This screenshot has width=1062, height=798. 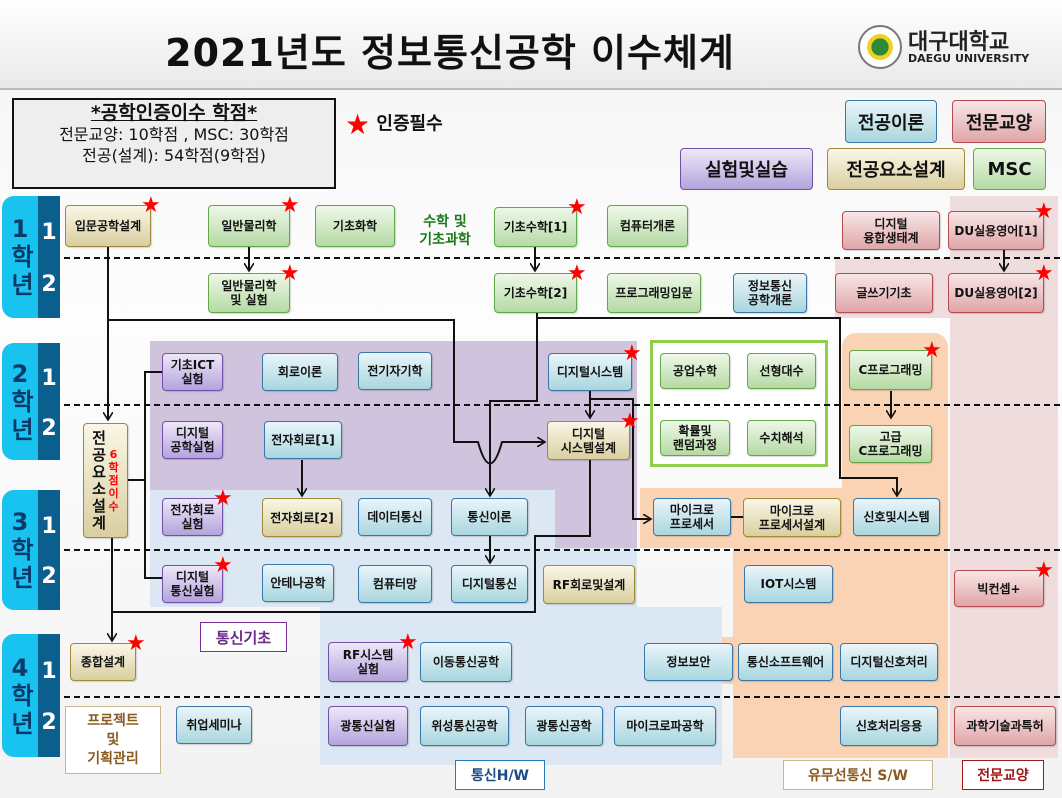 What do you see at coordinates (1003, 775) in the screenshot?
I see `liberal-label: 전문교양` at bounding box center [1003, 775].